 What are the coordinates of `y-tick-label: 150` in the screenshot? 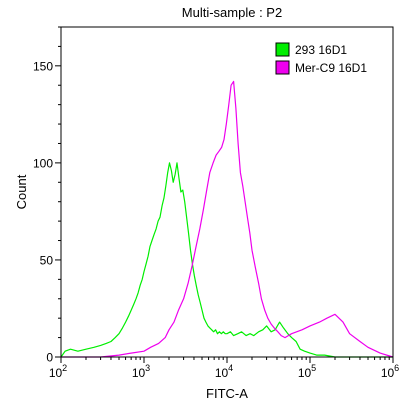 It's located at (43, 66).